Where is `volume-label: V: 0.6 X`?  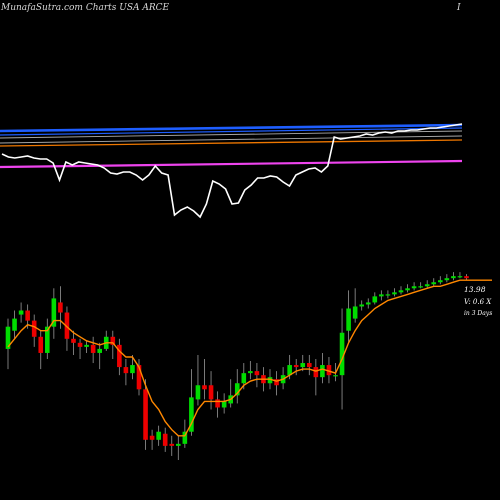
volume-label: V: 0.6 X is located at coordinates (478, 302).